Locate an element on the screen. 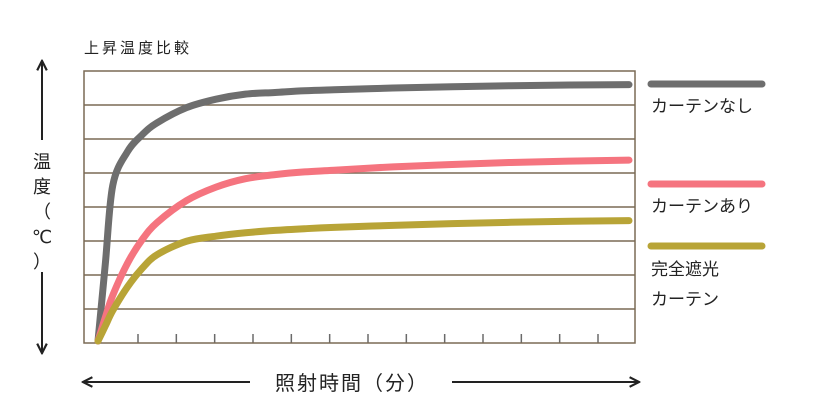  y-axis-label-char: 温 is located at coordinates (42, 162).